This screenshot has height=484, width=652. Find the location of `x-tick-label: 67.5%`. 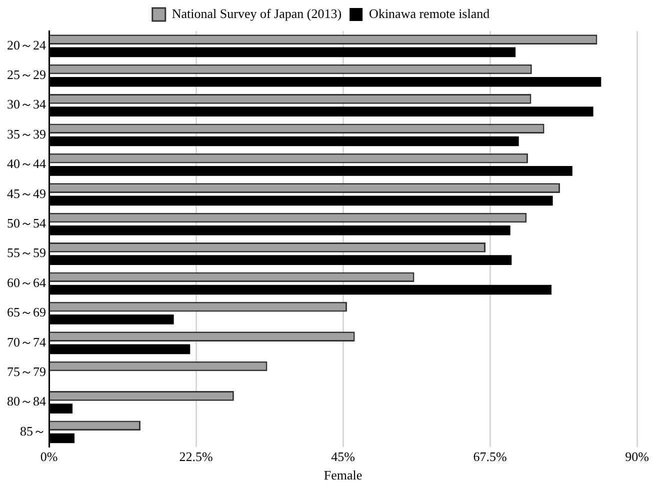

x-tick-label: 67.5% is located at coordinates (490, 456).